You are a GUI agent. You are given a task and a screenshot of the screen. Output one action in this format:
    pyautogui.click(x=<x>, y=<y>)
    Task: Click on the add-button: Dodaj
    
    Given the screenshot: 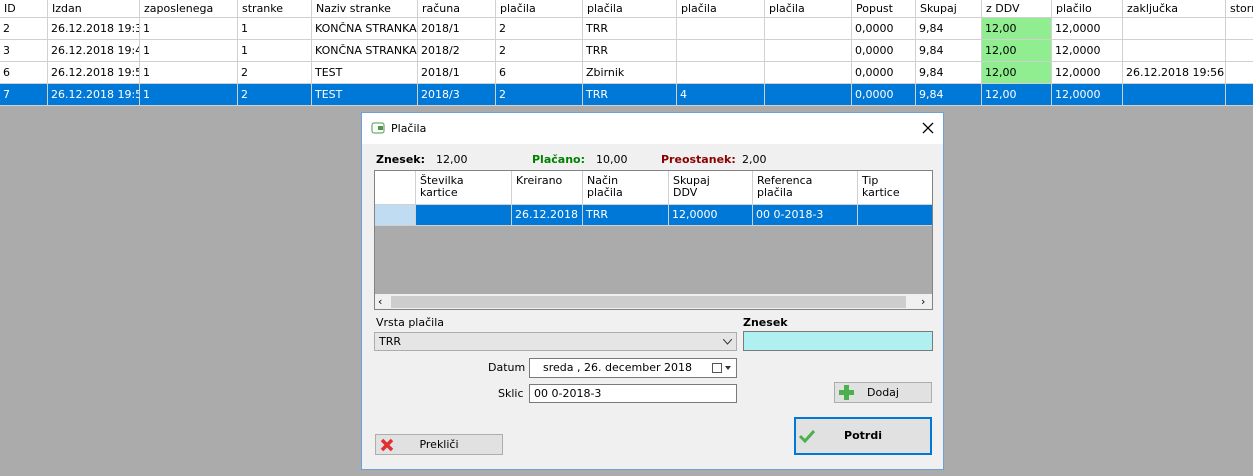 What is the action you would take?
    pyautogui.click(x=883, y=392)
    